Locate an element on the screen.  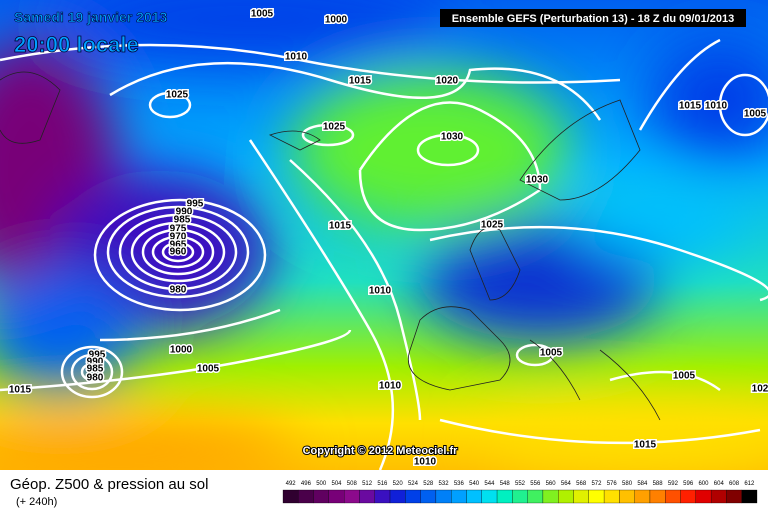
scale-label: 572 is located at coordinates (596, 484).